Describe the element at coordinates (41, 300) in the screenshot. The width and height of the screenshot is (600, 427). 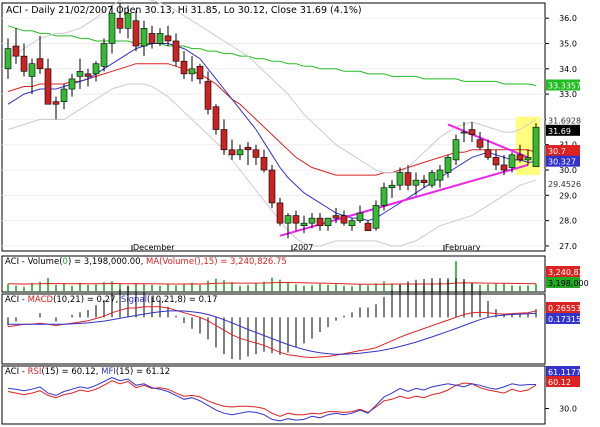
I see `title-segment: MACD` at that location.